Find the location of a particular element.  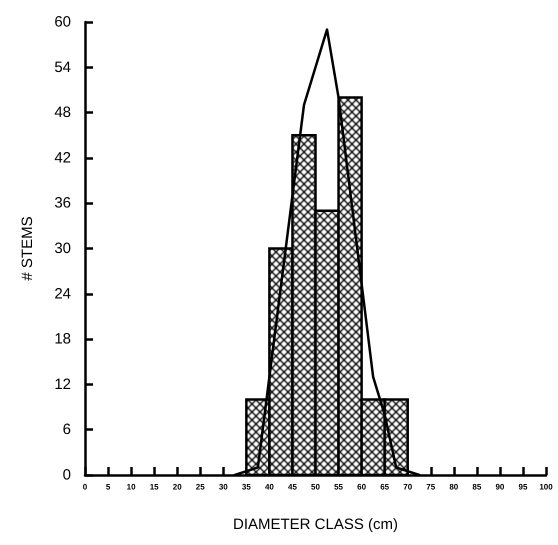

y-tick-label: 30 is located at coordinates (62, 248).